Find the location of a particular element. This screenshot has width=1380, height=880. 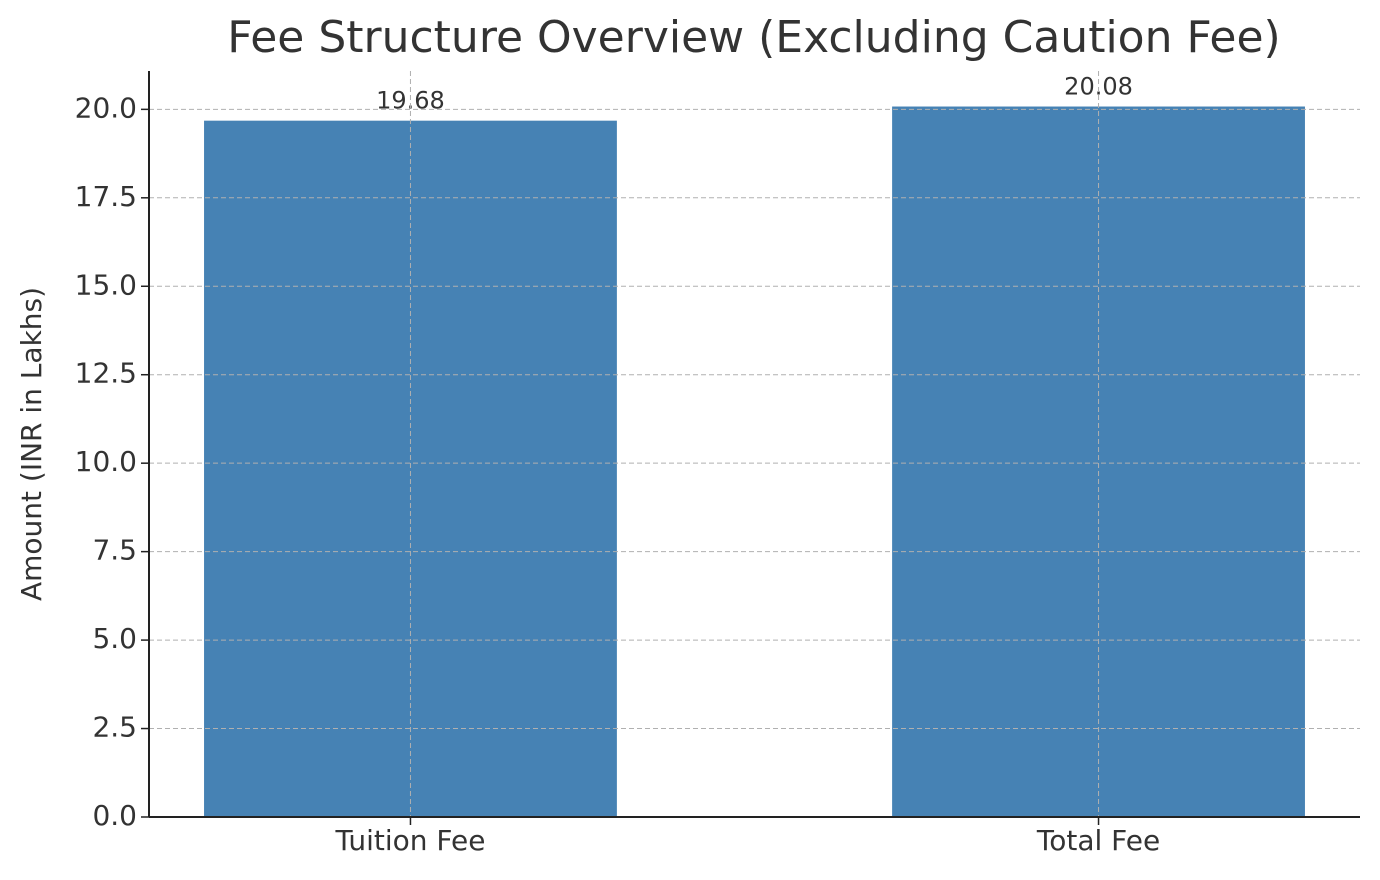

y-tick-label: 17.5 is located at coordinates (106, 196).